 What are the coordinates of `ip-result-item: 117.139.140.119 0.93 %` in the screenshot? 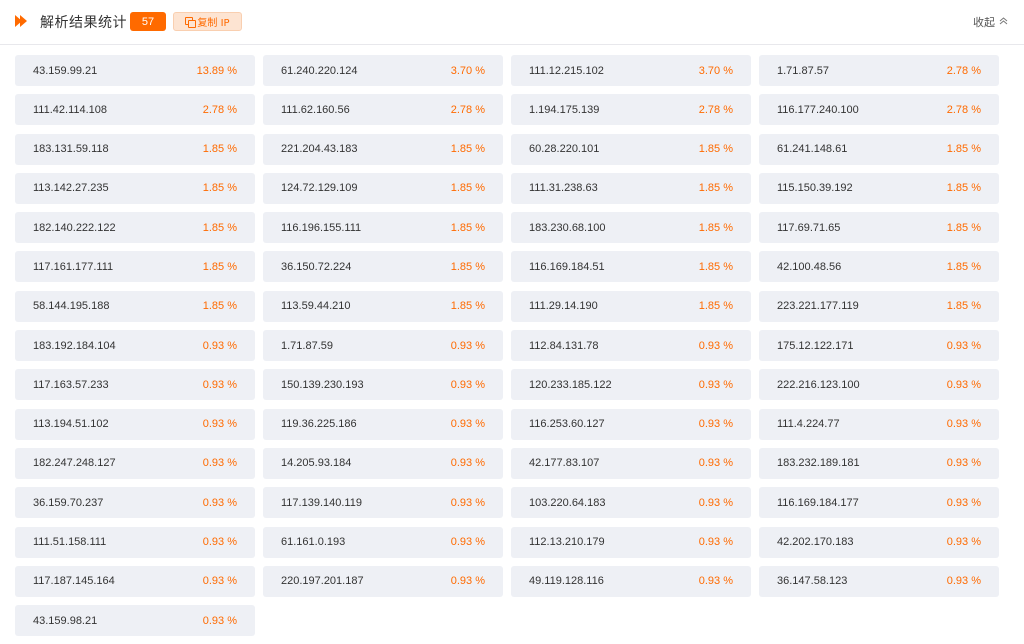 It's located at (383, 503).